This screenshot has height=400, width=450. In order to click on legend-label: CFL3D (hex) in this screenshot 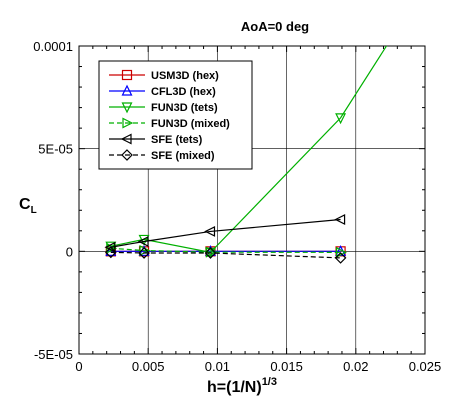, I will do `click(183, 92)`.